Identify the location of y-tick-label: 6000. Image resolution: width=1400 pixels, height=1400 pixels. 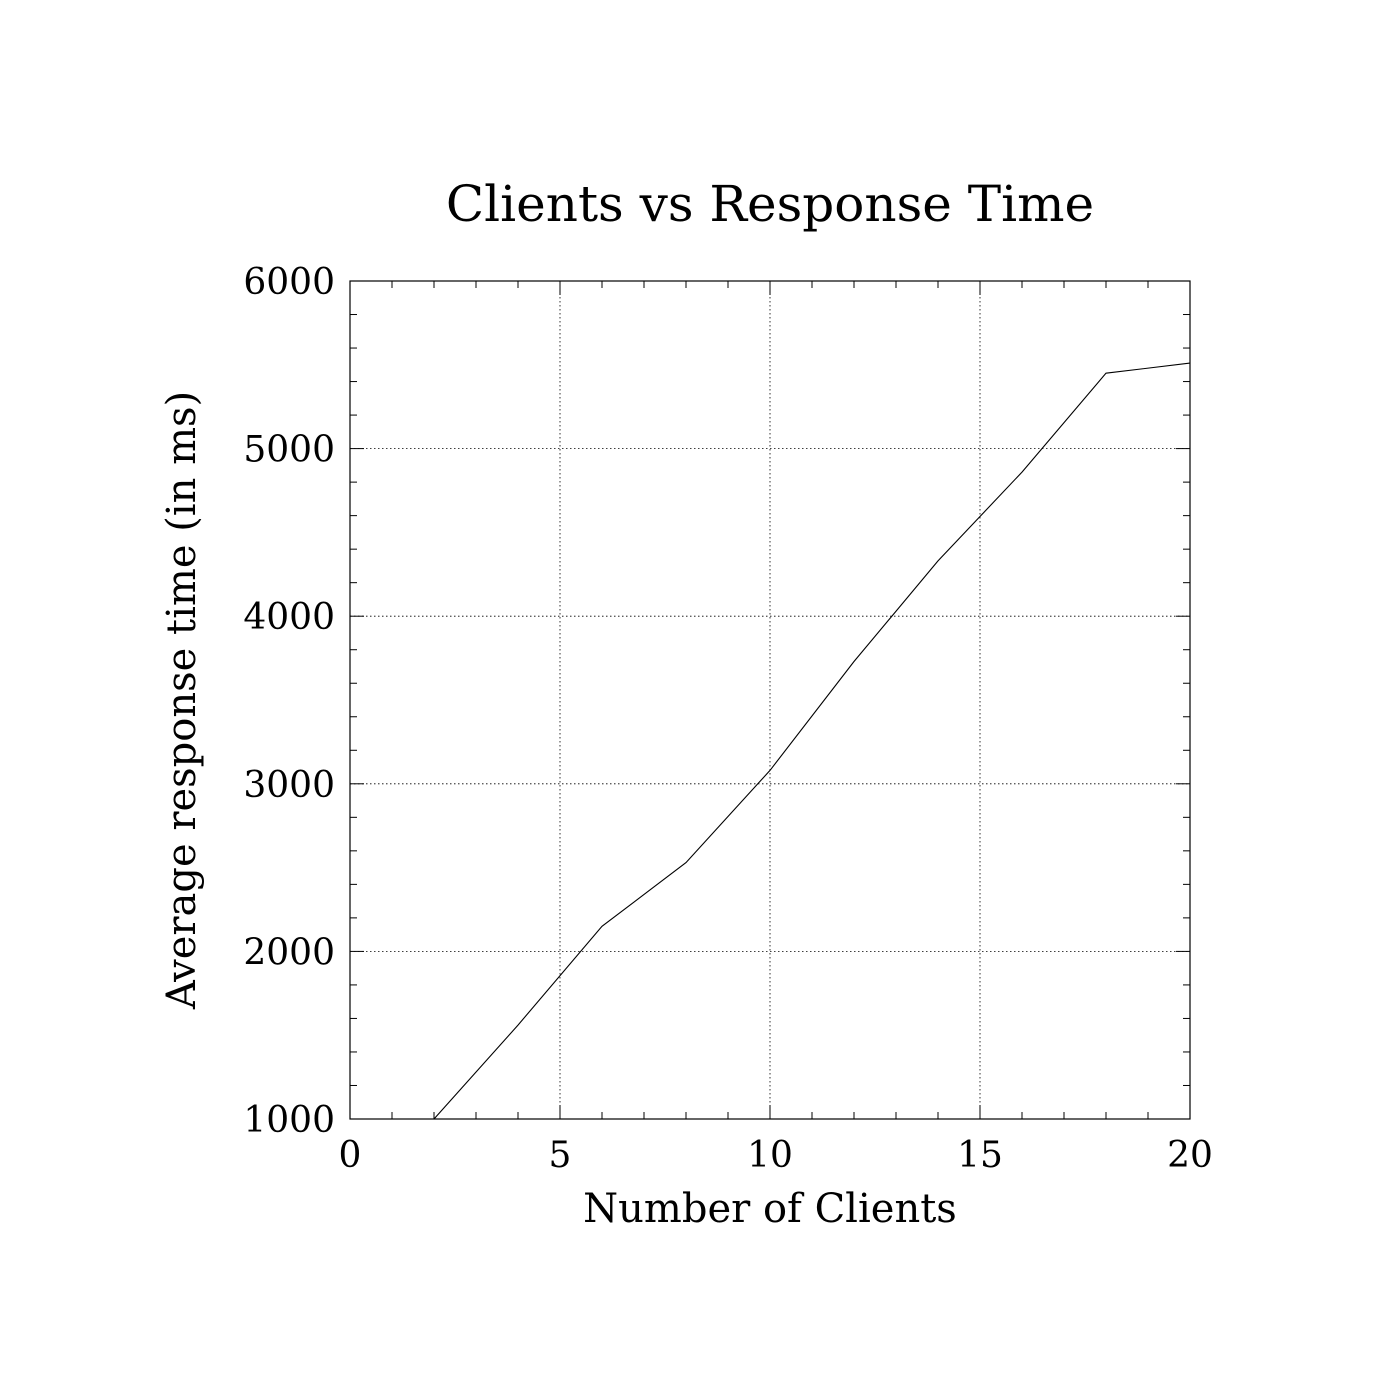
(289, 282).